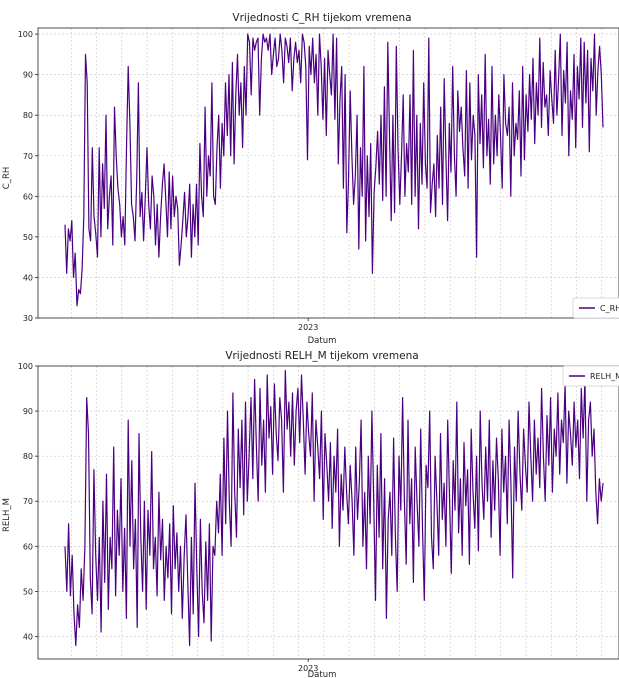  I want to click on y-tick-labels: 30 40 50 60 70 80 90 100, so click(28, 176).